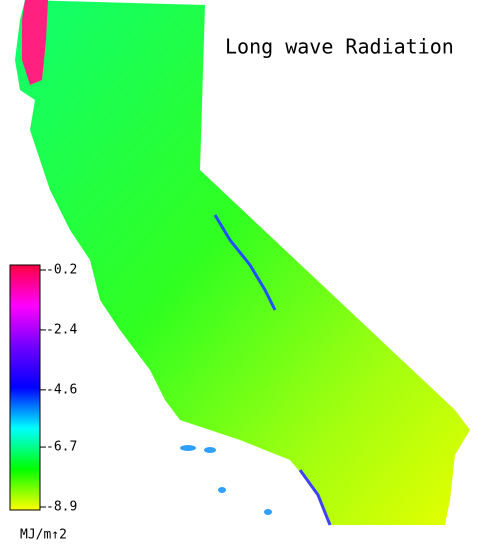 The image size is (500, 550). I want to click on tick-label: -2.4, so click(61, 329).